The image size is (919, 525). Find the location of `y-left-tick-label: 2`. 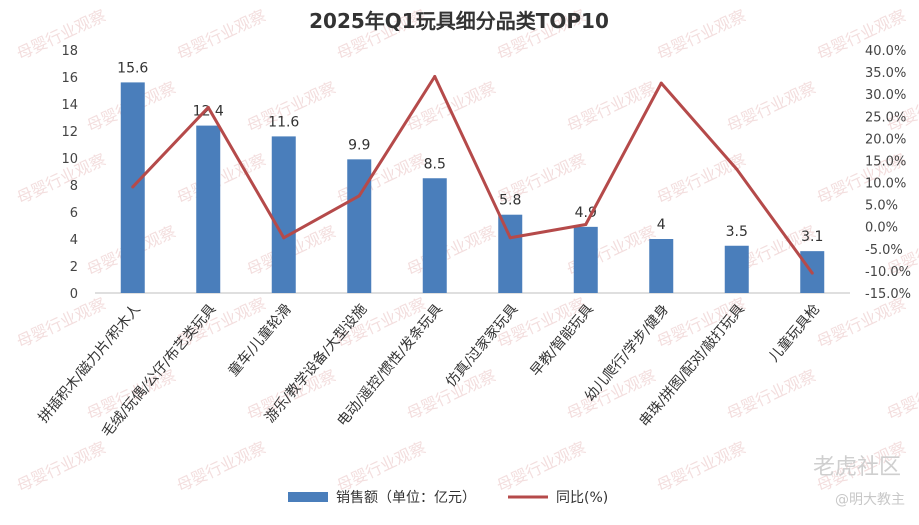

y-left-tick-label: 2 is located at coordinates (74, 267).